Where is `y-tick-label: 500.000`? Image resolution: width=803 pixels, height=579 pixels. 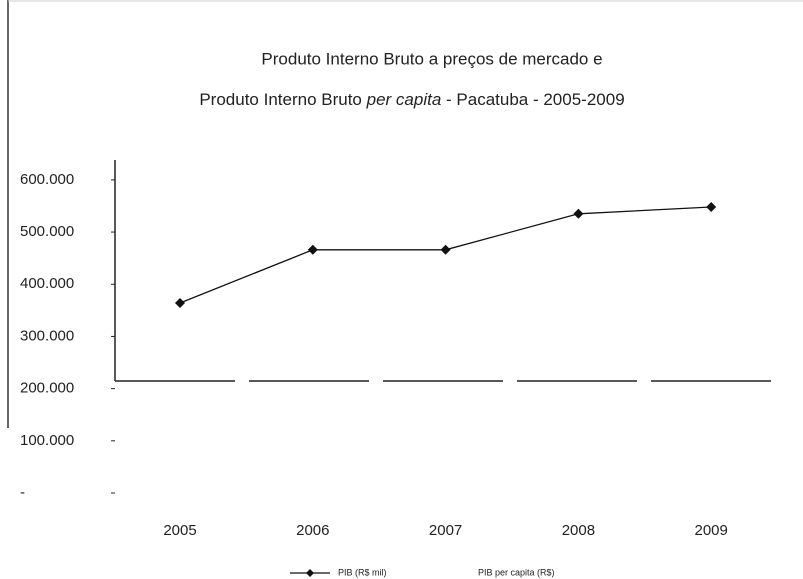 y-tick-label: 500.000 is located at coordinates (47, 231).